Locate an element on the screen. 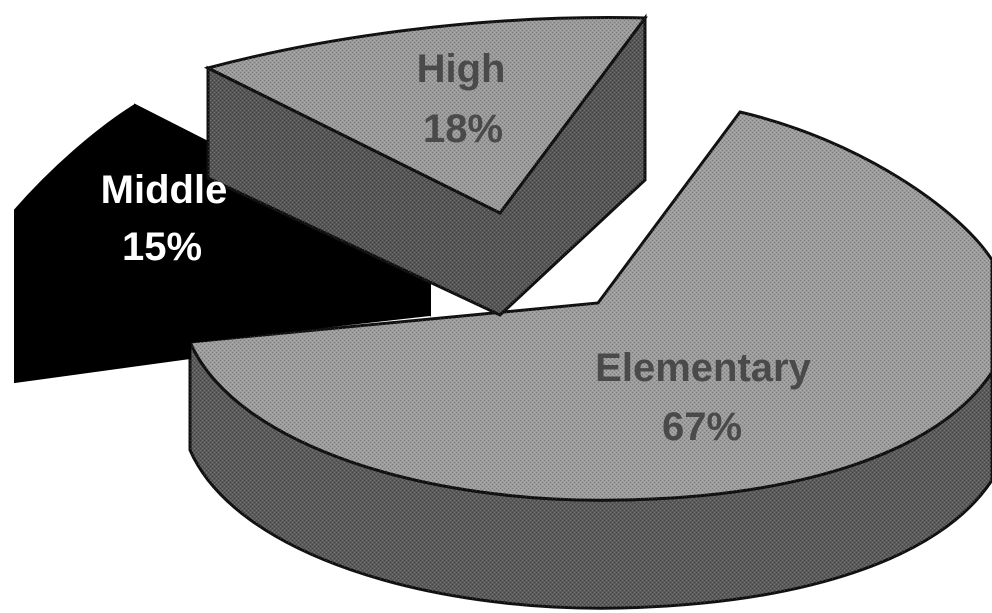 Image resolution: width=992 pixels, height=613 pixels. slice-label-middle-pct: 15% is located at coordinates (162, 247).